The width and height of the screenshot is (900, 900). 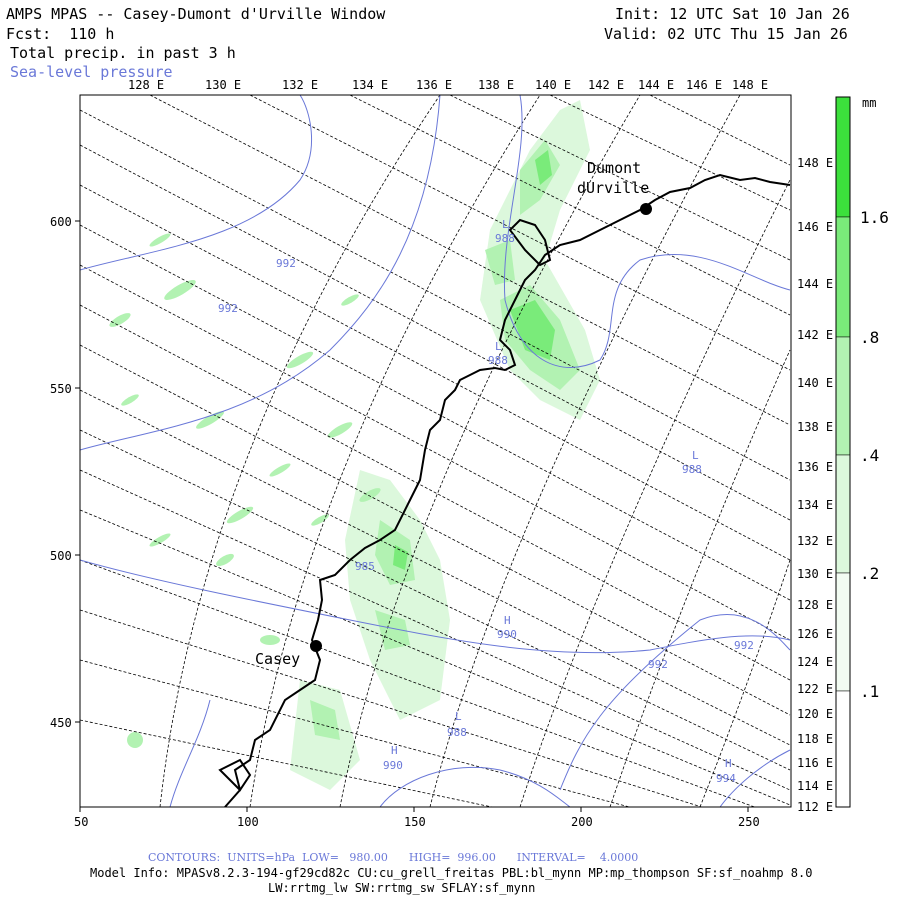 I want to click on top-lon-label: 134 E, so click(x=370, y=85).